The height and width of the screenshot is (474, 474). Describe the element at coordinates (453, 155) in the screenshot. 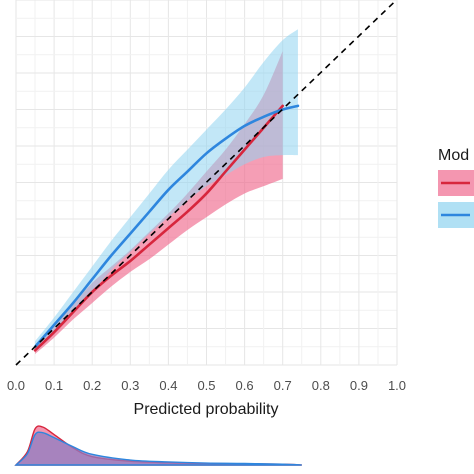

I see `legend-title: Mod` at that location.